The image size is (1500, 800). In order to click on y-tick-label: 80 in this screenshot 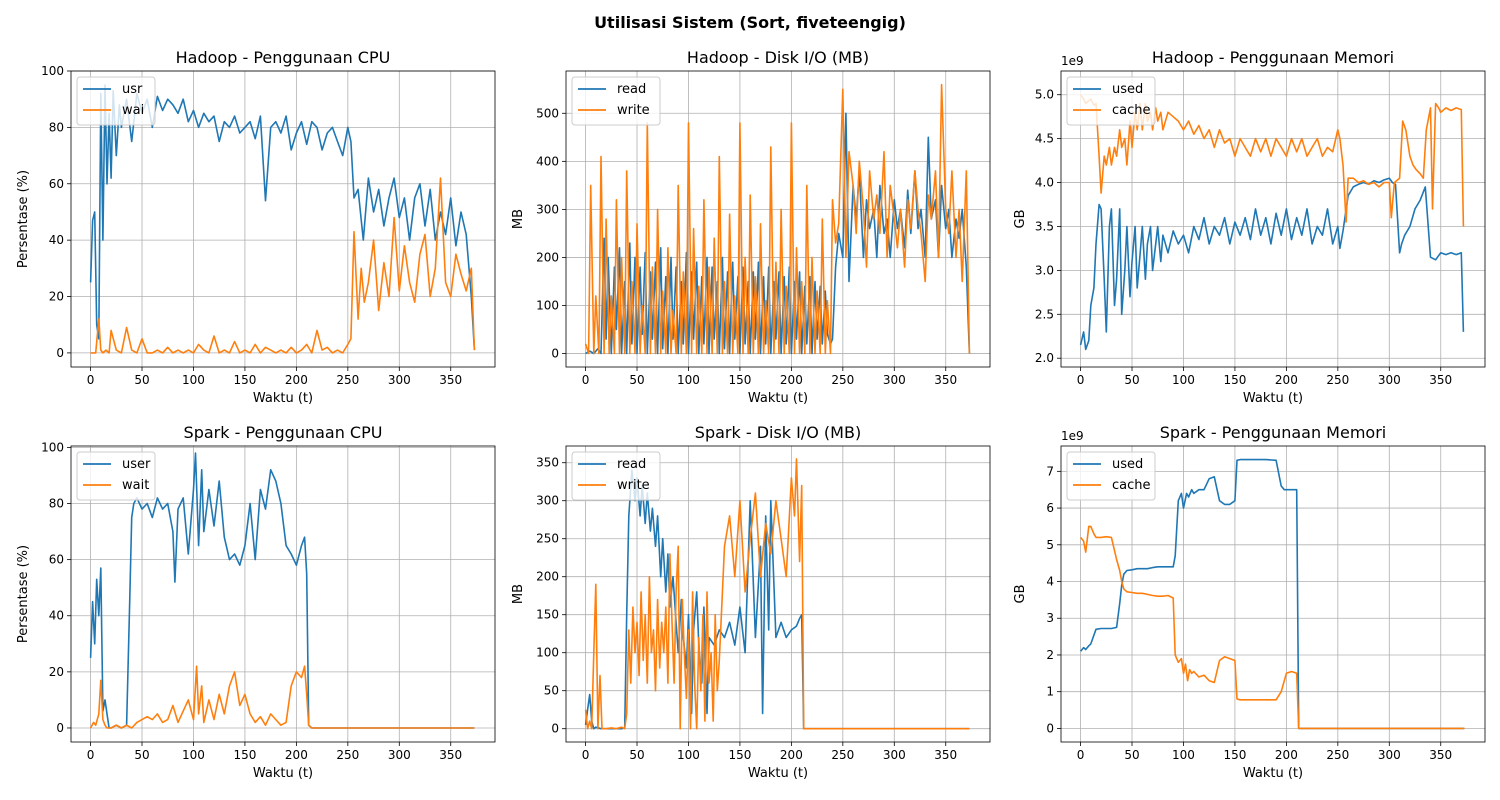, I will do `click(56, 127)`.